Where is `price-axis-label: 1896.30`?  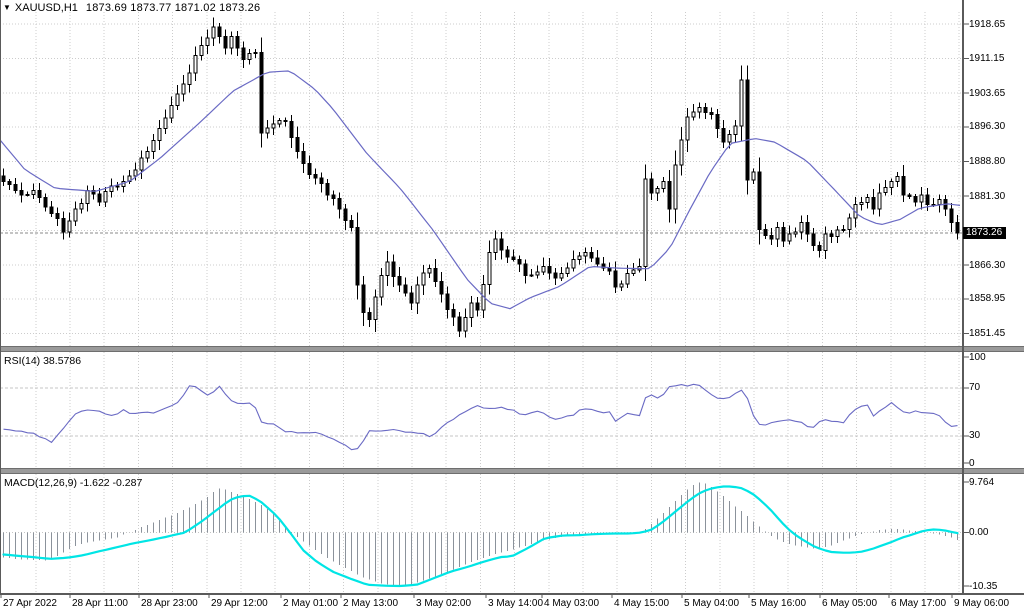
price-axis-label: 1896.30 is located at coordinates (987, 127).